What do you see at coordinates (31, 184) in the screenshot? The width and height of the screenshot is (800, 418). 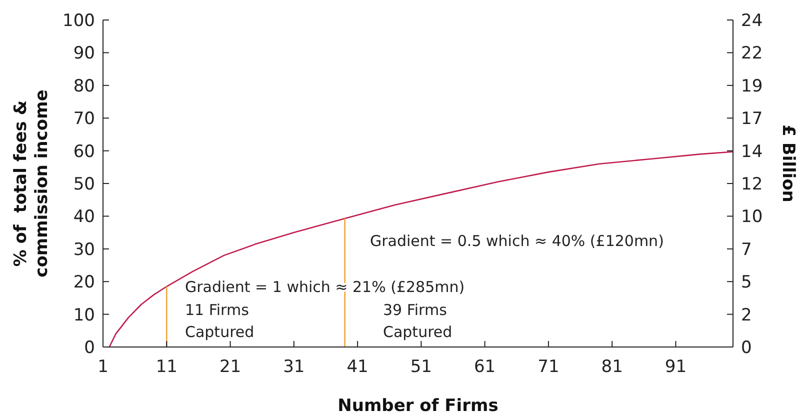 I see `y-axis-title: % of total fees & commission income` at bounding box center [31, 184].